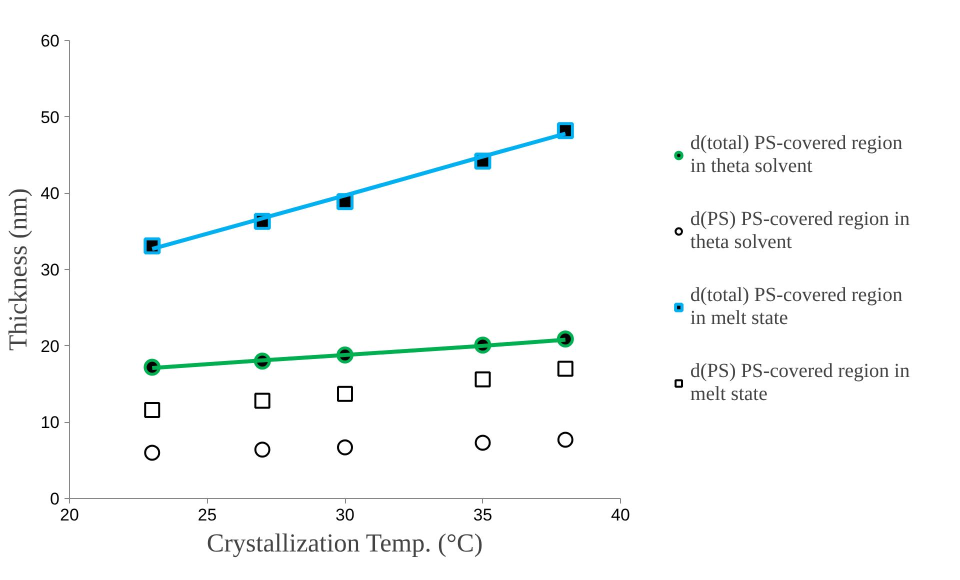 Image resolution: width=960 pixels, height=580 pixels. What do you see at coordinates (50, 117) in the screenshot?
I see `y-tick-label: 50` at bounding box center [50, 117].